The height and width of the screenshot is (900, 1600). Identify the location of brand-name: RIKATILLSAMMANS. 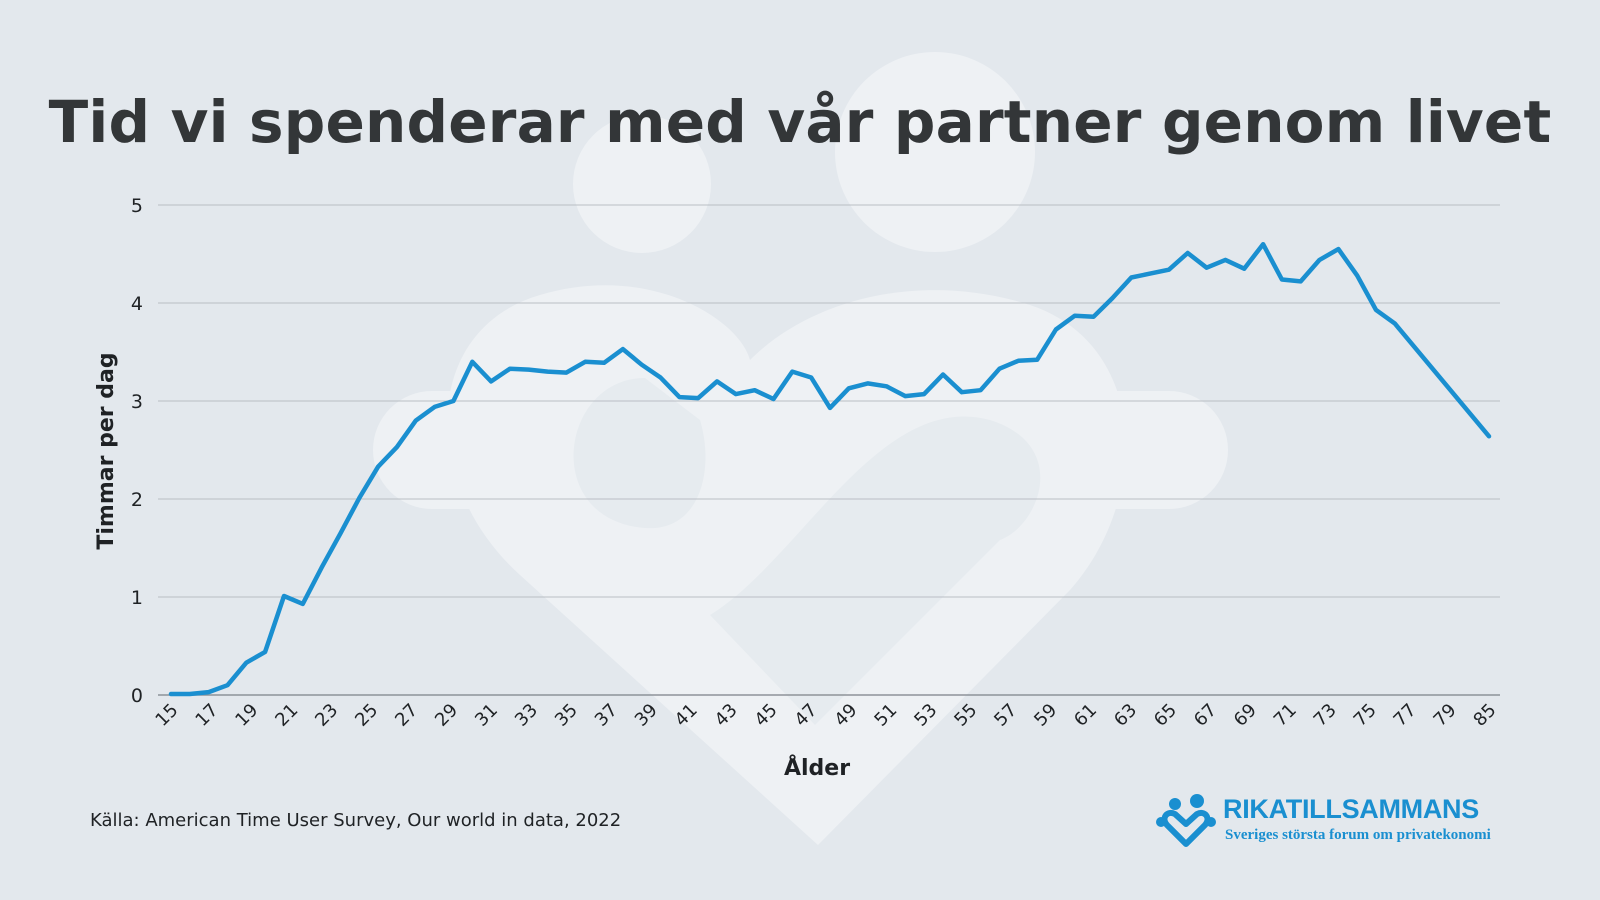
(1351, 809).